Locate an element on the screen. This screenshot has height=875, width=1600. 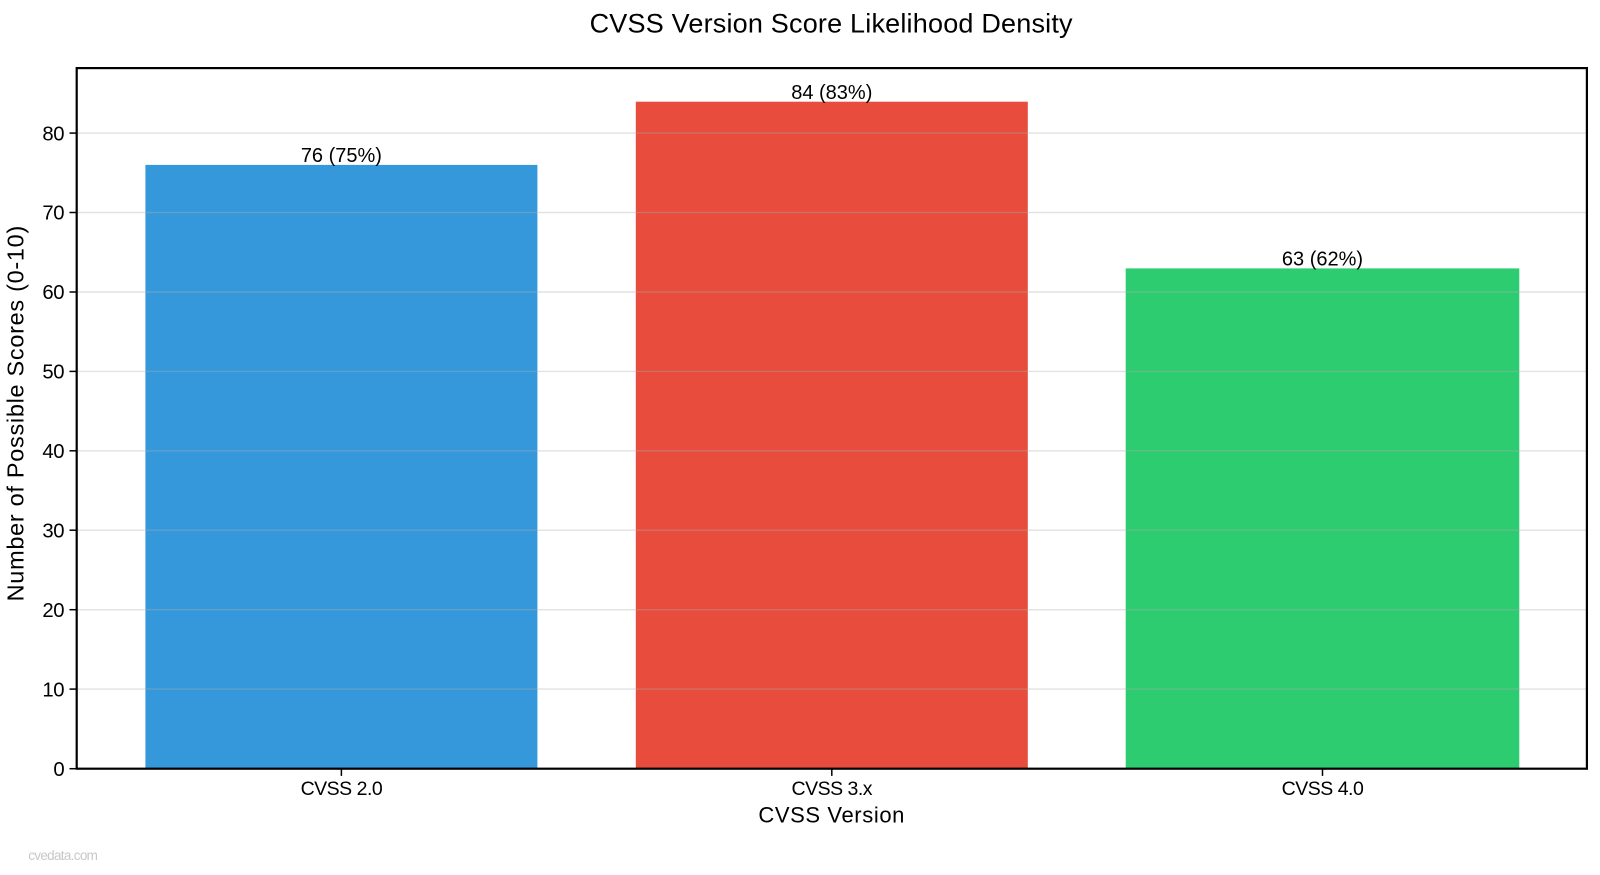
svg-text: 84 (83%) is located at coordinates (831, 93).